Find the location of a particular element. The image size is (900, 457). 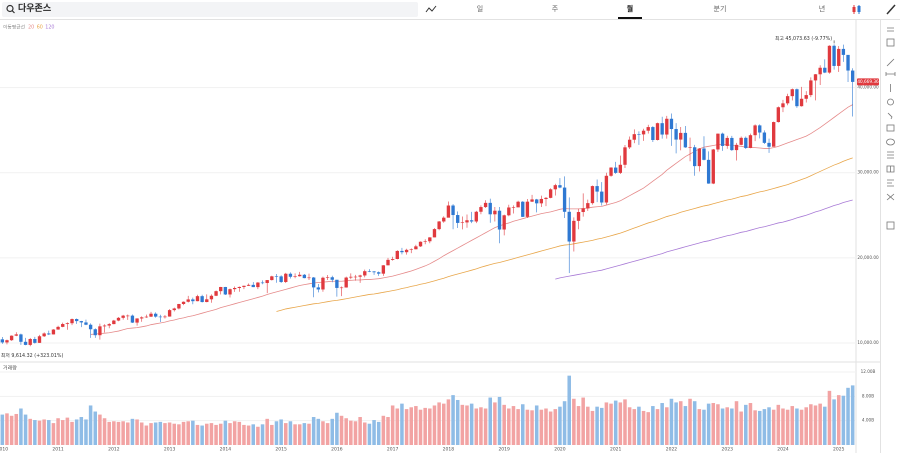

period-tab: 일 is located at coordinates (480, 9).